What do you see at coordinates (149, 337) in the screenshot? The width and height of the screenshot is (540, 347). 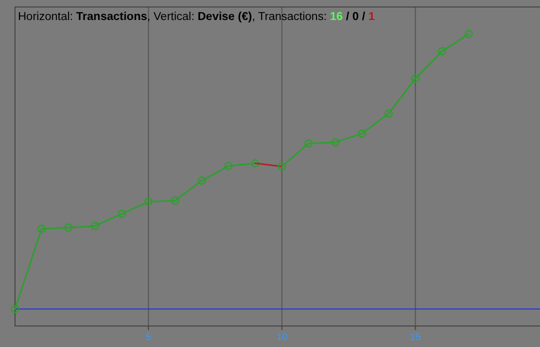 I see `x-tick-label: 5` at bounding box center [149, 337].